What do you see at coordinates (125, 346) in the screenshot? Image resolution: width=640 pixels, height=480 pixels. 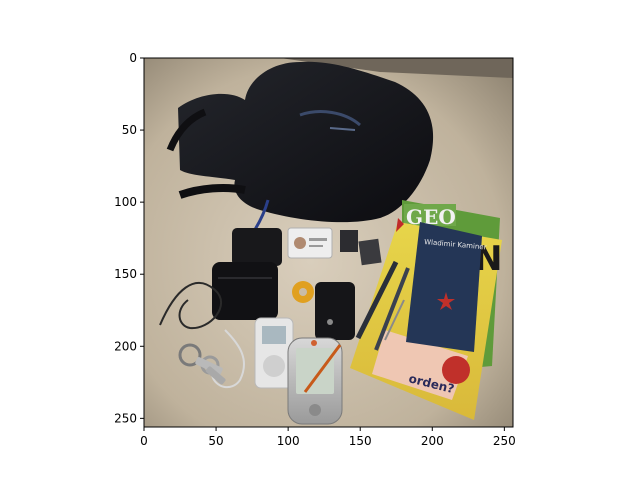 I see `y-tick-label: 200` at bounding box center [125, 346].